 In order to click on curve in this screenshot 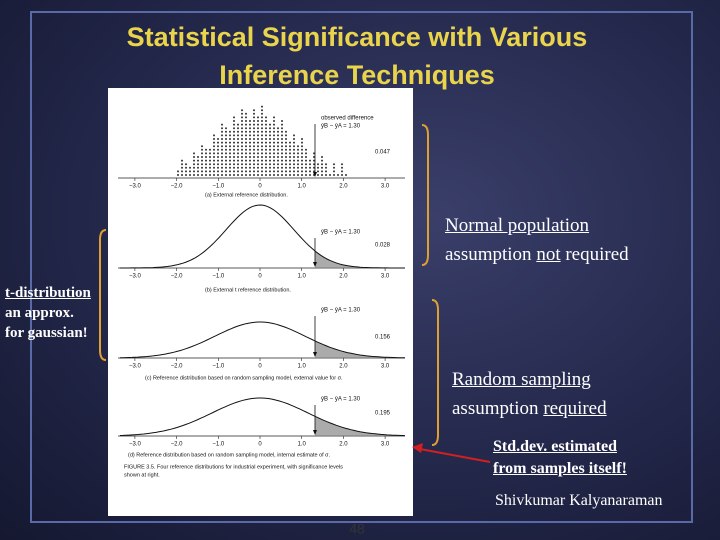, I will do `click(262, 236)`.